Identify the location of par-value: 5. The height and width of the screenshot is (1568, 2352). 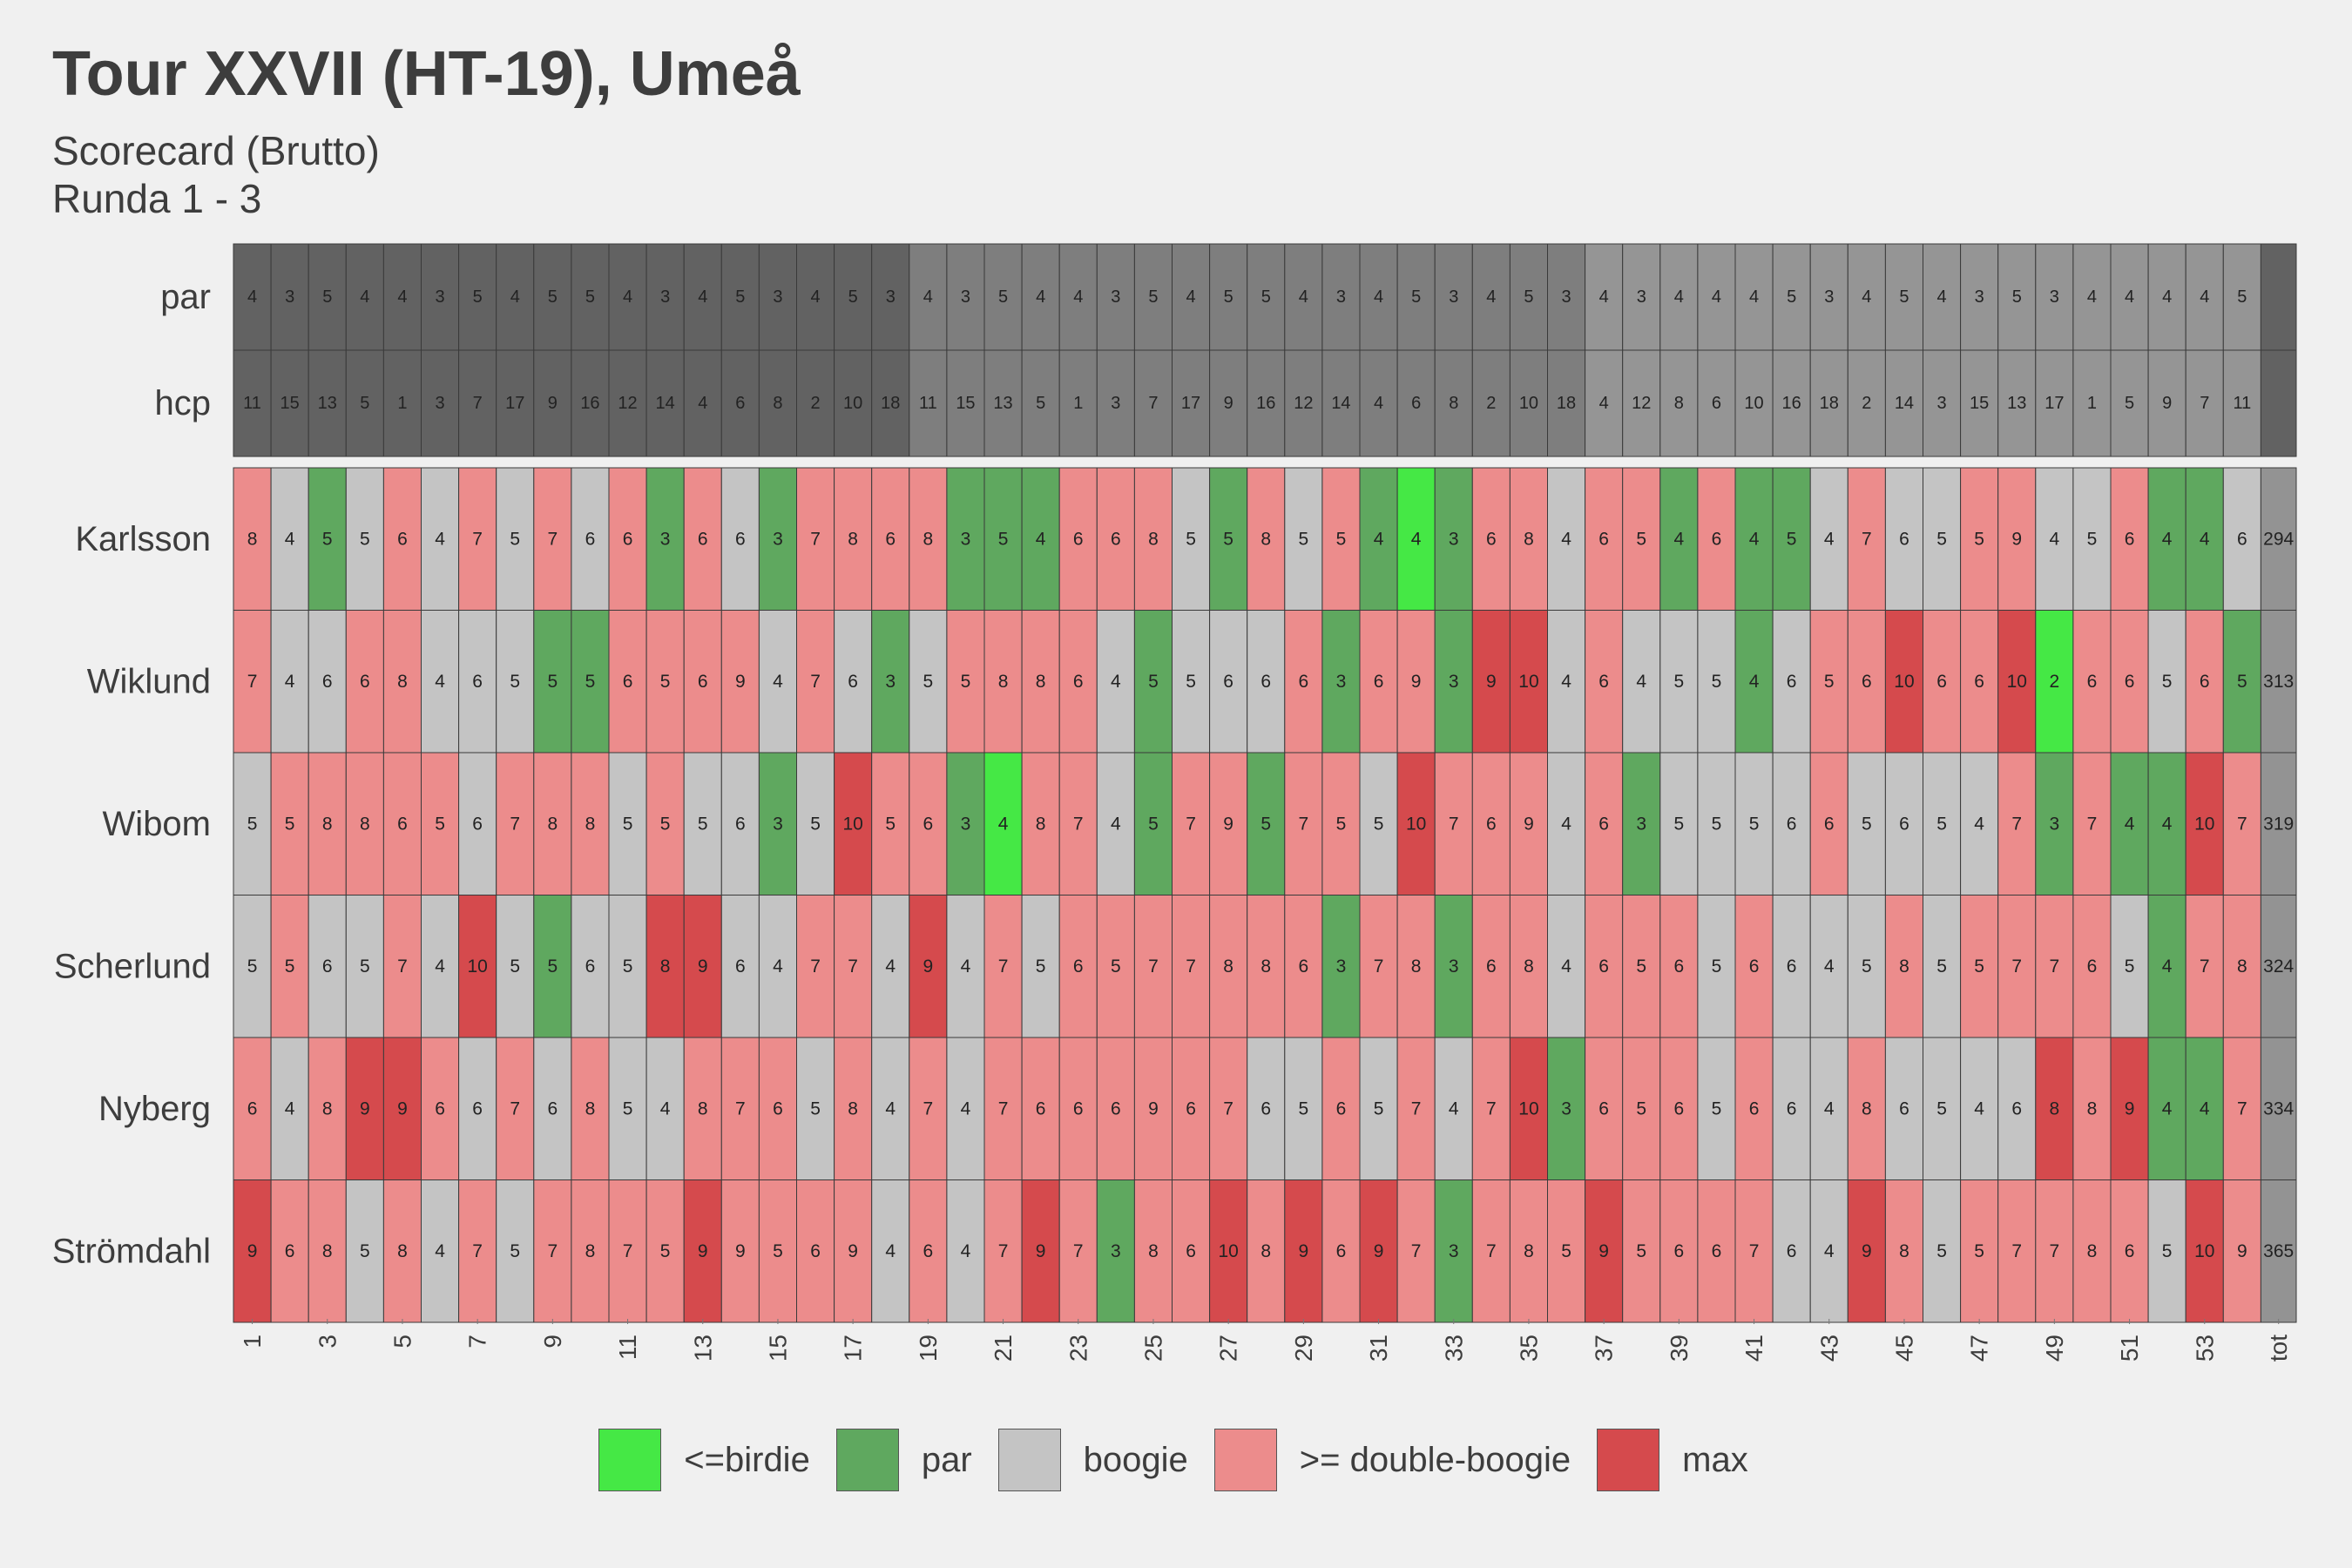
(1792, 297).